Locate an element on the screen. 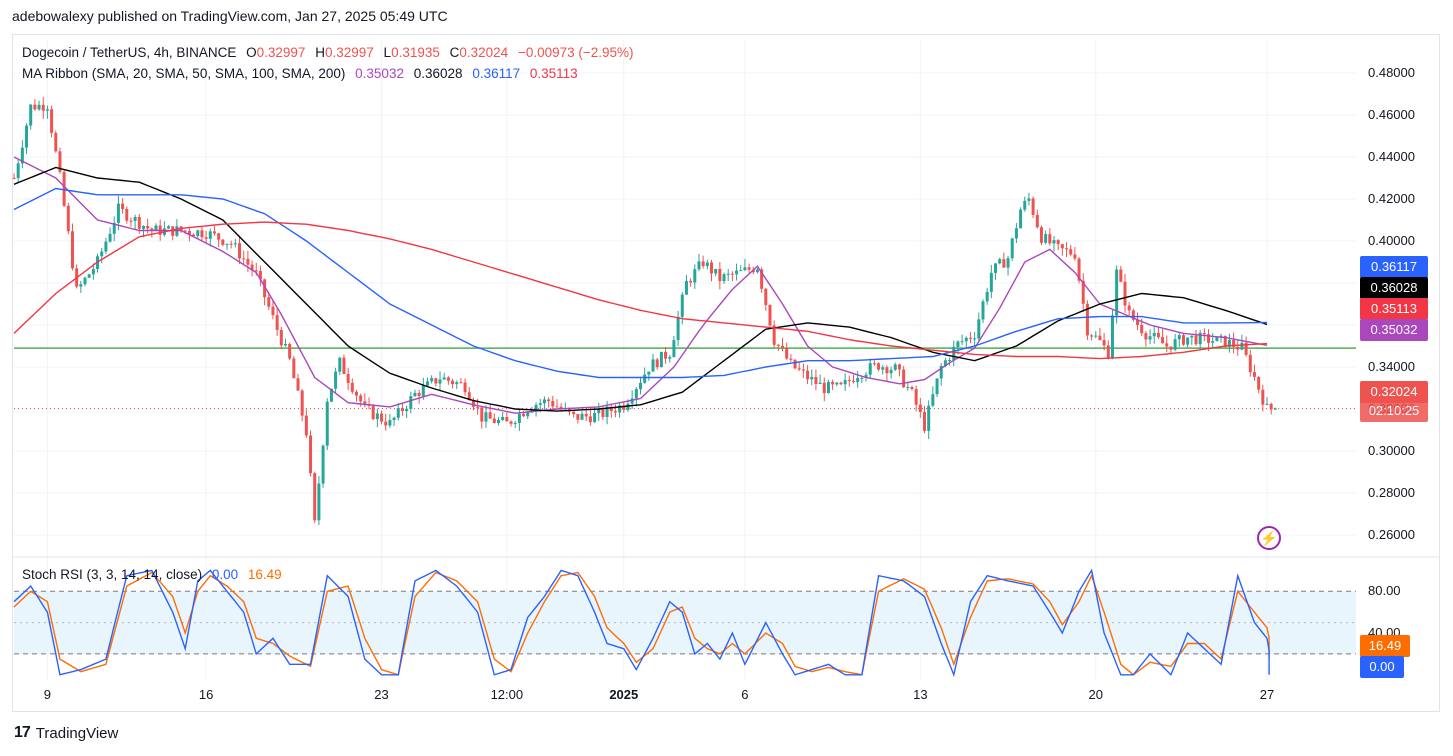 The height and width of the screenshot is (756, 1453). x-axis-tick-label: 2025 is located at coordinates (624, 694).